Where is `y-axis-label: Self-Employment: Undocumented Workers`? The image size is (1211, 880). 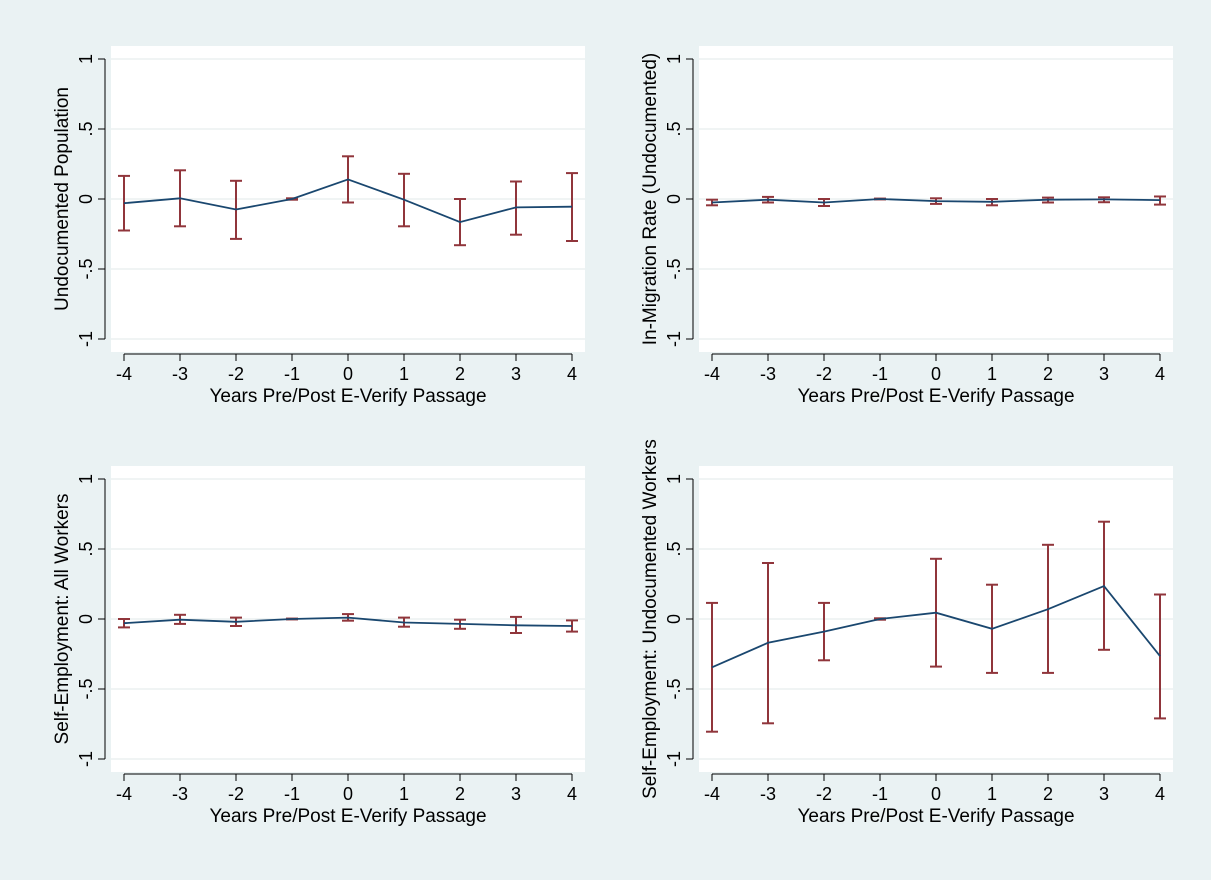
y-axis-label: Self-Employment: Undocumented Workers is located at coordinates (650, 619).